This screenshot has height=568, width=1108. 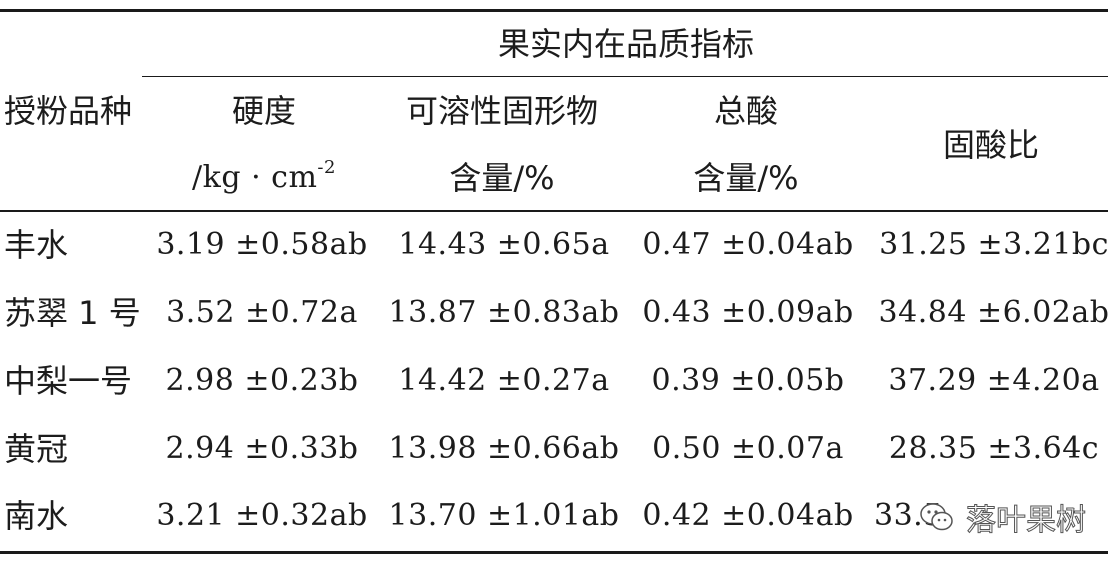 I want to click on row-4-variety: 黄冠, so click(x=36, y=449).